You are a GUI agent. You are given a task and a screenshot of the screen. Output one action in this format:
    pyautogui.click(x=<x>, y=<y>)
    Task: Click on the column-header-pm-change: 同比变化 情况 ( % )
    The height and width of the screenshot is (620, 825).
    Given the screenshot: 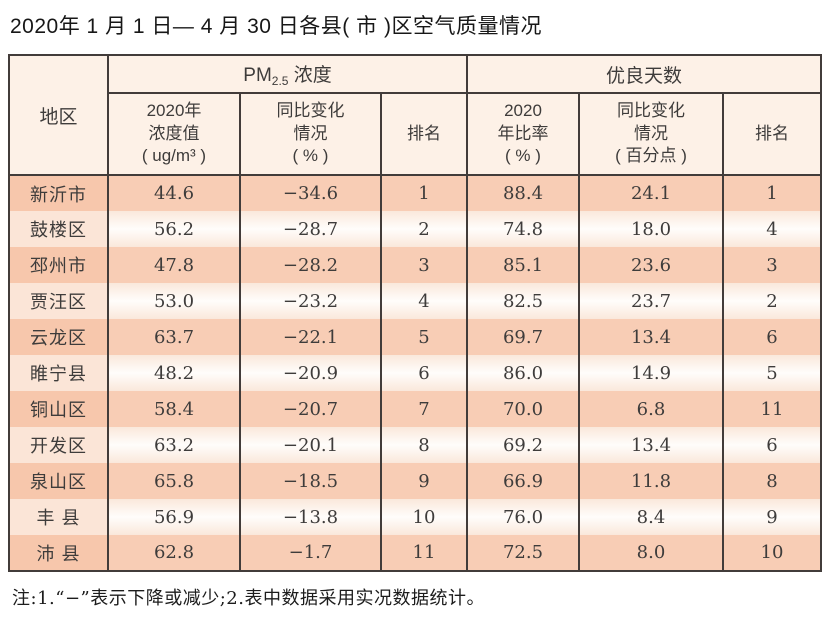 What is the action you would take?
    pyautogui.click(x=310, y=134)
    